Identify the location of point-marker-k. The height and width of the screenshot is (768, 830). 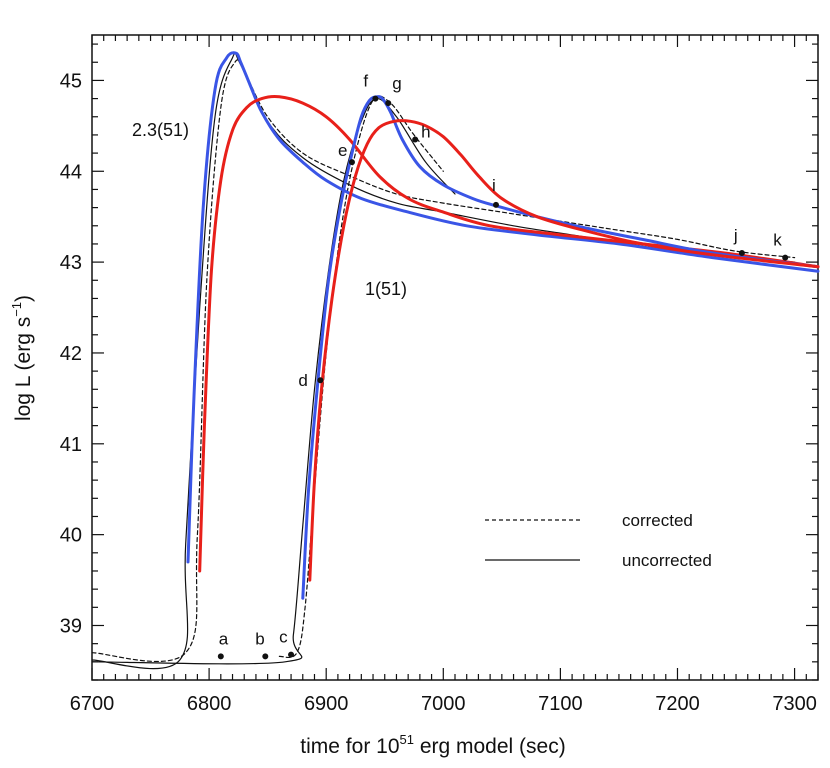
(785, 257).